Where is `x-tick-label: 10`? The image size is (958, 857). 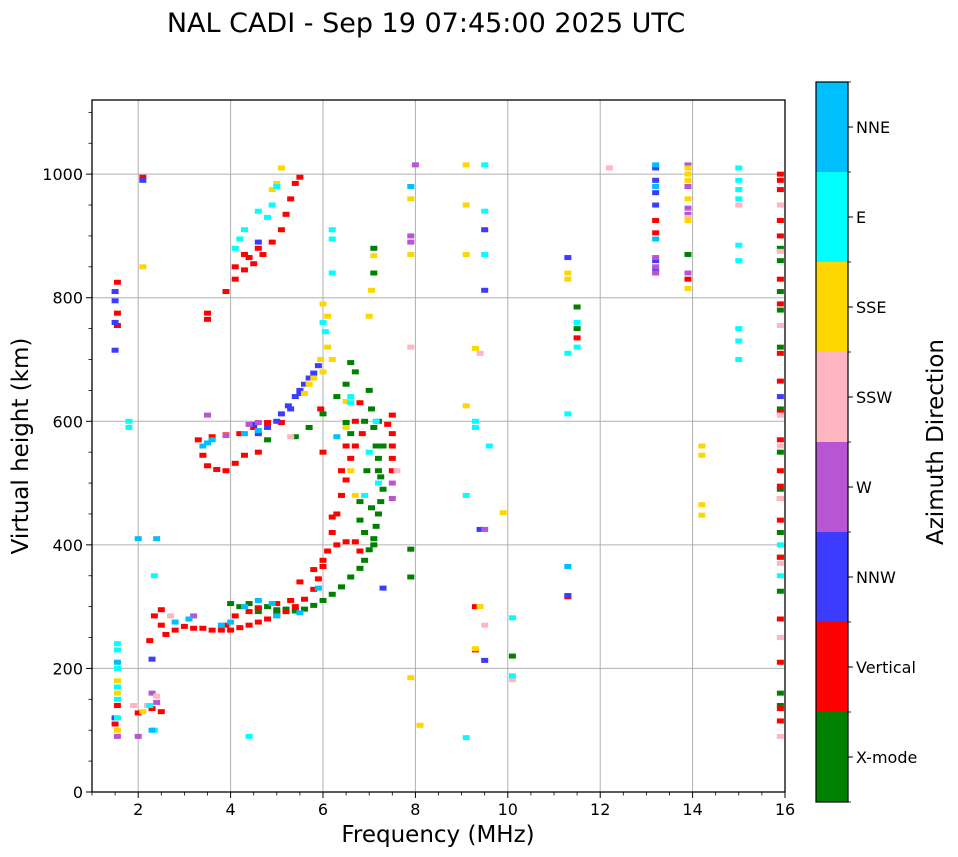 x-tick-label: 10 is located at coordinates (508, 809).